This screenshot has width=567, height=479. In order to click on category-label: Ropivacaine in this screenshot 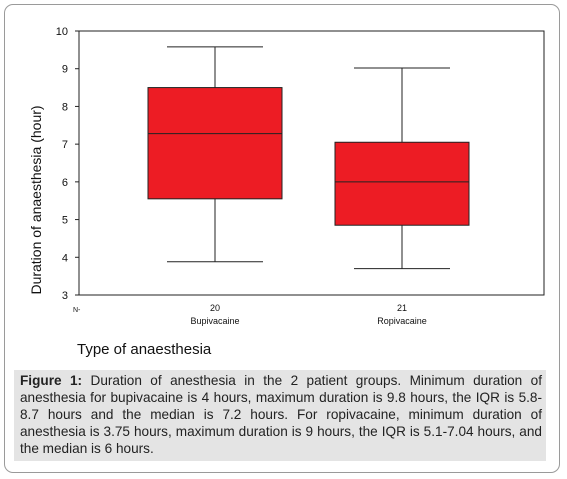, I will do `click(402, 321)`.